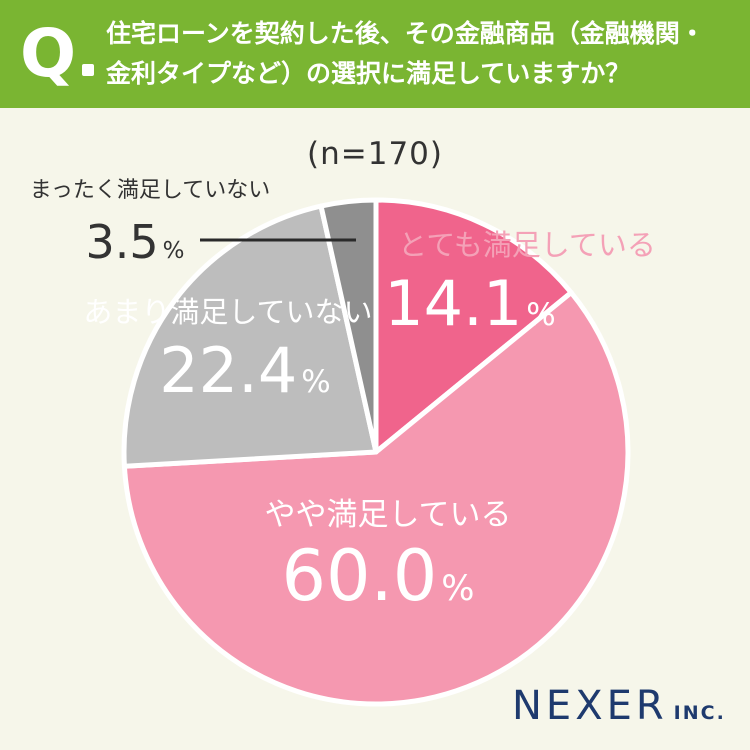  I want to click on slice-very-satisfied, so click(473, 326).